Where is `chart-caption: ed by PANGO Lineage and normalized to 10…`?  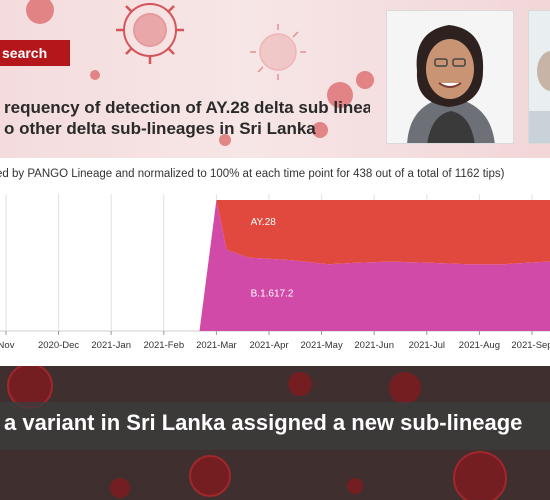
chart-caption: ed by PANGO Lineage and normalized to 10… is located at coordinates (275, 174).